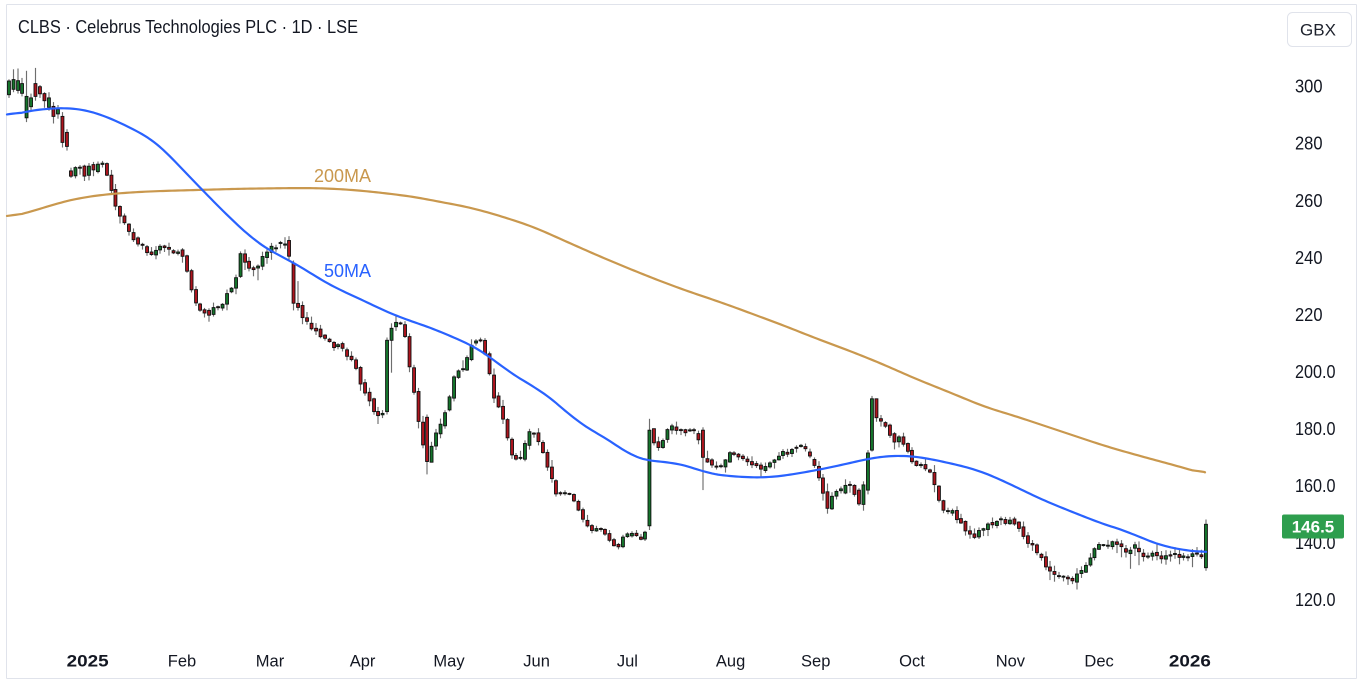  Describe the element at coordinates (1098, 662) in the screenshot. I see `svg-text: Dec` at that location.